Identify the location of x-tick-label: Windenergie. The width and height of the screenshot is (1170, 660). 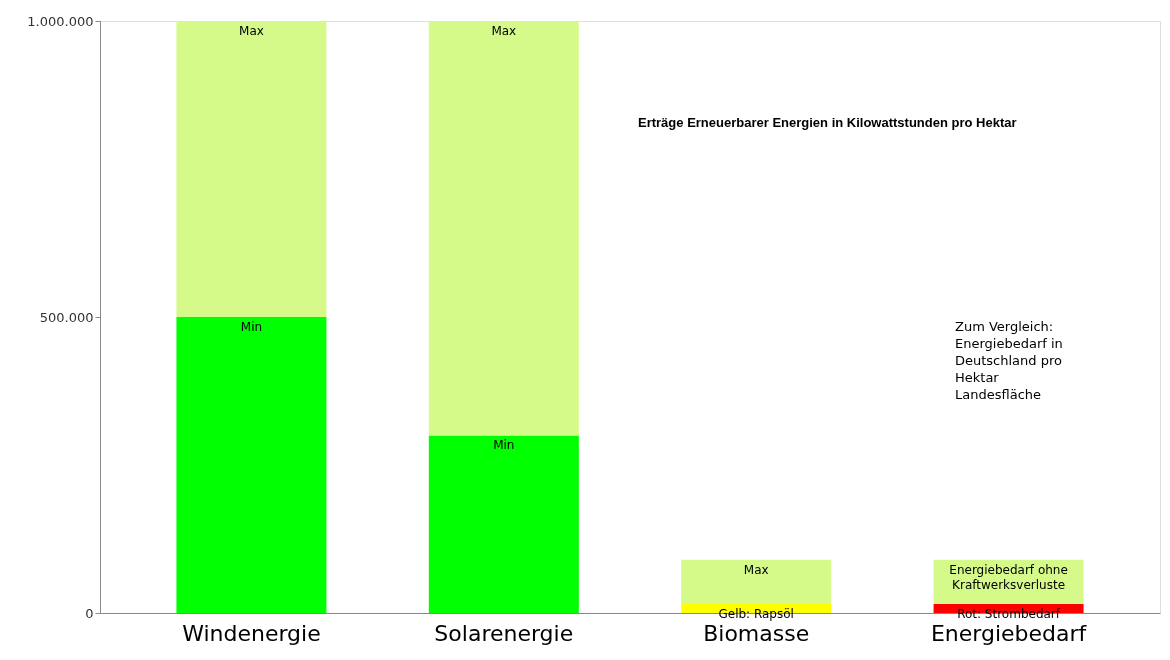
(251, 633).